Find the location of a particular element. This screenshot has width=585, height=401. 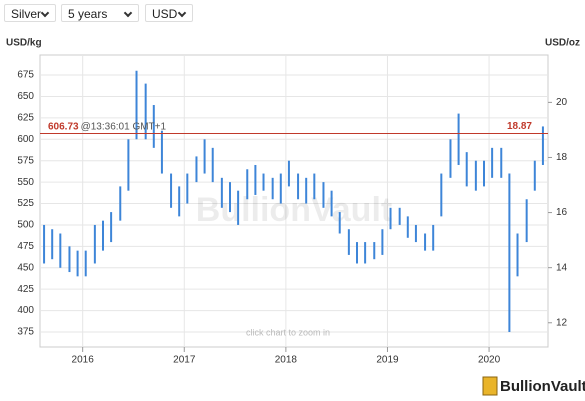

select-label: Silver is located at coordinates (26, 14).